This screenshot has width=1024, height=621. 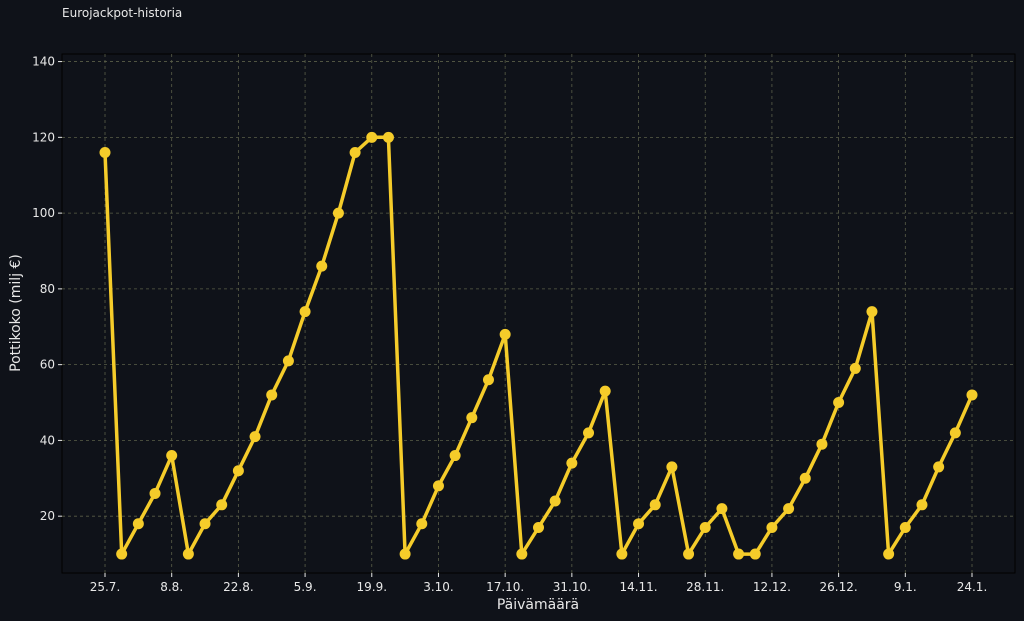 What do you see at coordinates (638, 587) in the screenshot?
I see `x-tick-label: 14.11.` at bounding box center [638, 587].